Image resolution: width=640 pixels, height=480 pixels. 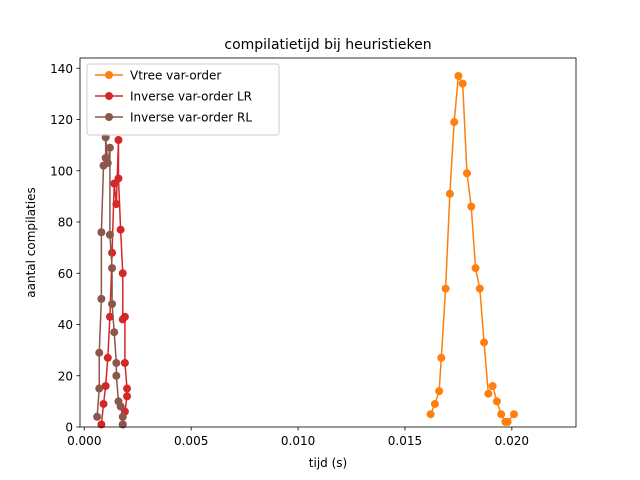 I want to click on legend-item: Inverse var-order RL, so click(x=173, y=118).